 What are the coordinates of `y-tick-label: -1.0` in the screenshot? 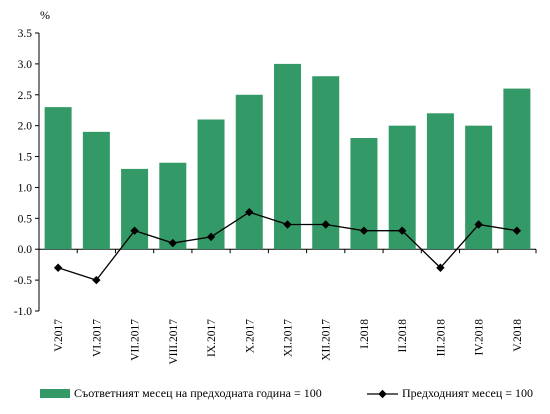 It's located at (23, 312).